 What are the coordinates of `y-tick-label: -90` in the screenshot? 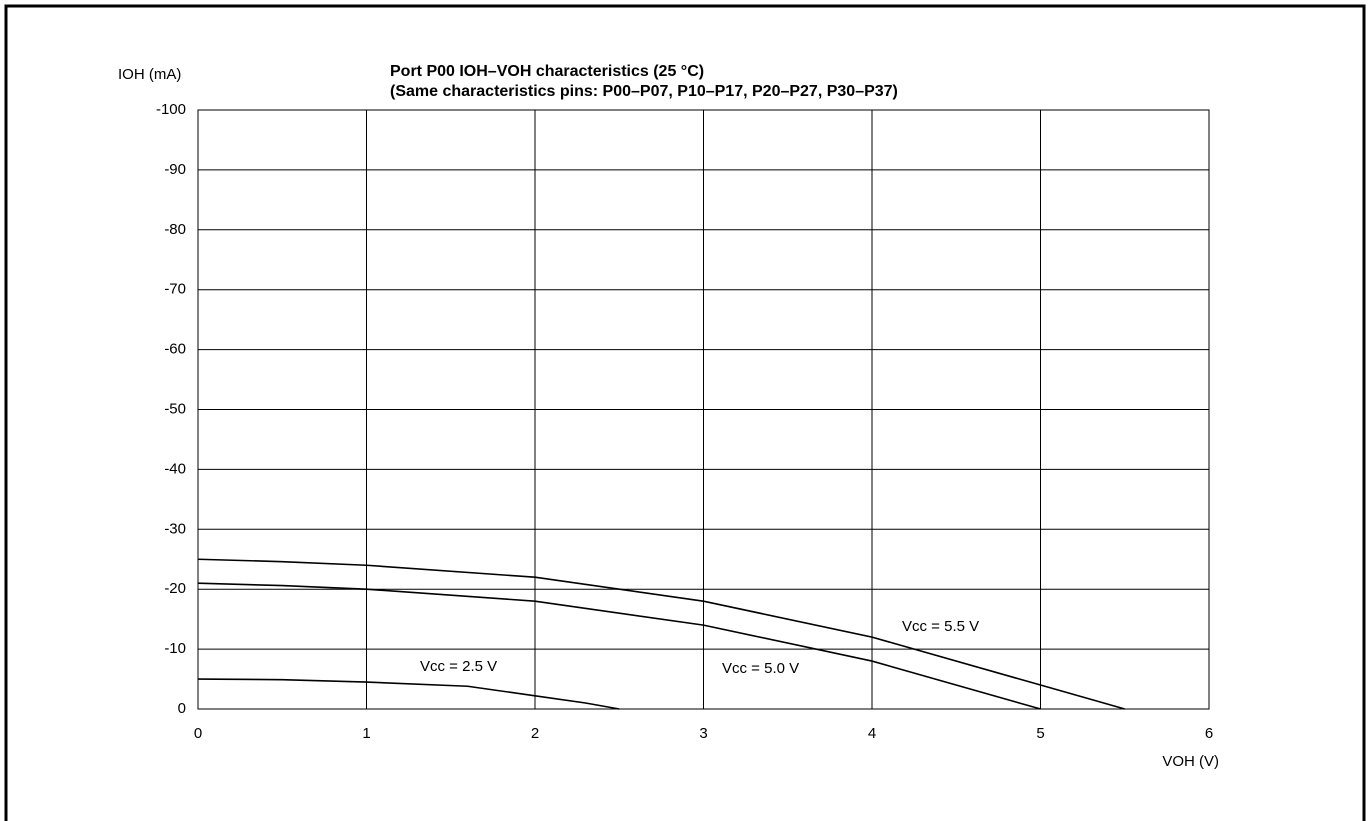 It's located at (175, 169).